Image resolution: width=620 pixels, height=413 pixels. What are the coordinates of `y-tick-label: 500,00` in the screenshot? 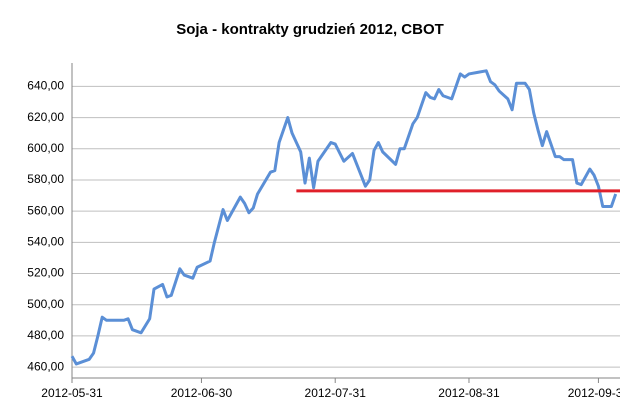 It's located at (45, 304).